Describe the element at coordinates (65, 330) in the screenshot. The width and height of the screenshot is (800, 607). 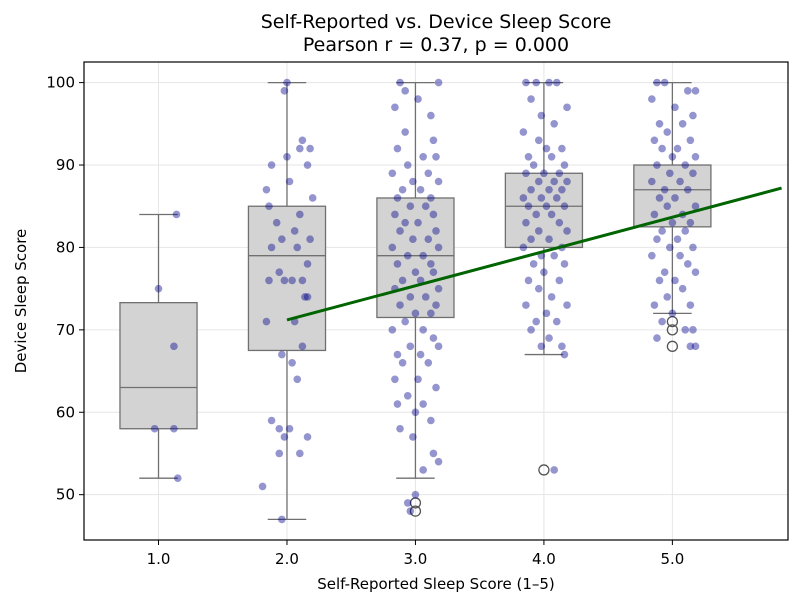
I see `y-tick-label: 70` at that location.